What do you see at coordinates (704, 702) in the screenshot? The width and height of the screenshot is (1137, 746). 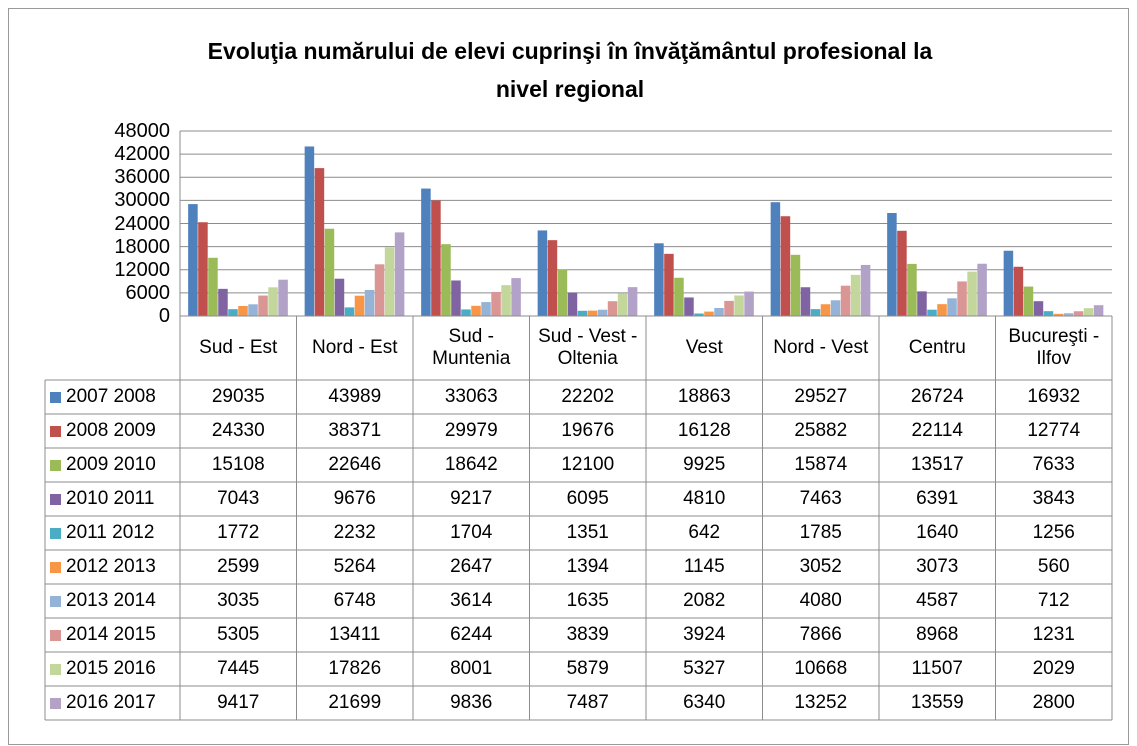 I see `table-value: 6340` at bounding box center [704, 702].